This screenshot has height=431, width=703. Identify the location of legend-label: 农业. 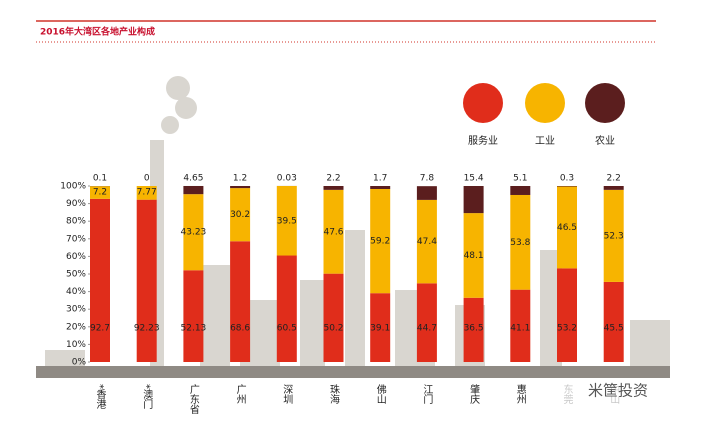
(605, 140).